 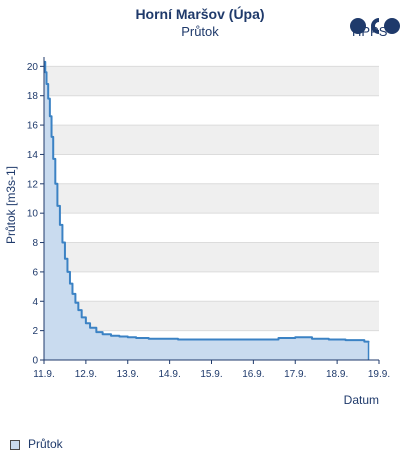 I want to click on x-tick-label: 17.9., so click(x=295, y=374).